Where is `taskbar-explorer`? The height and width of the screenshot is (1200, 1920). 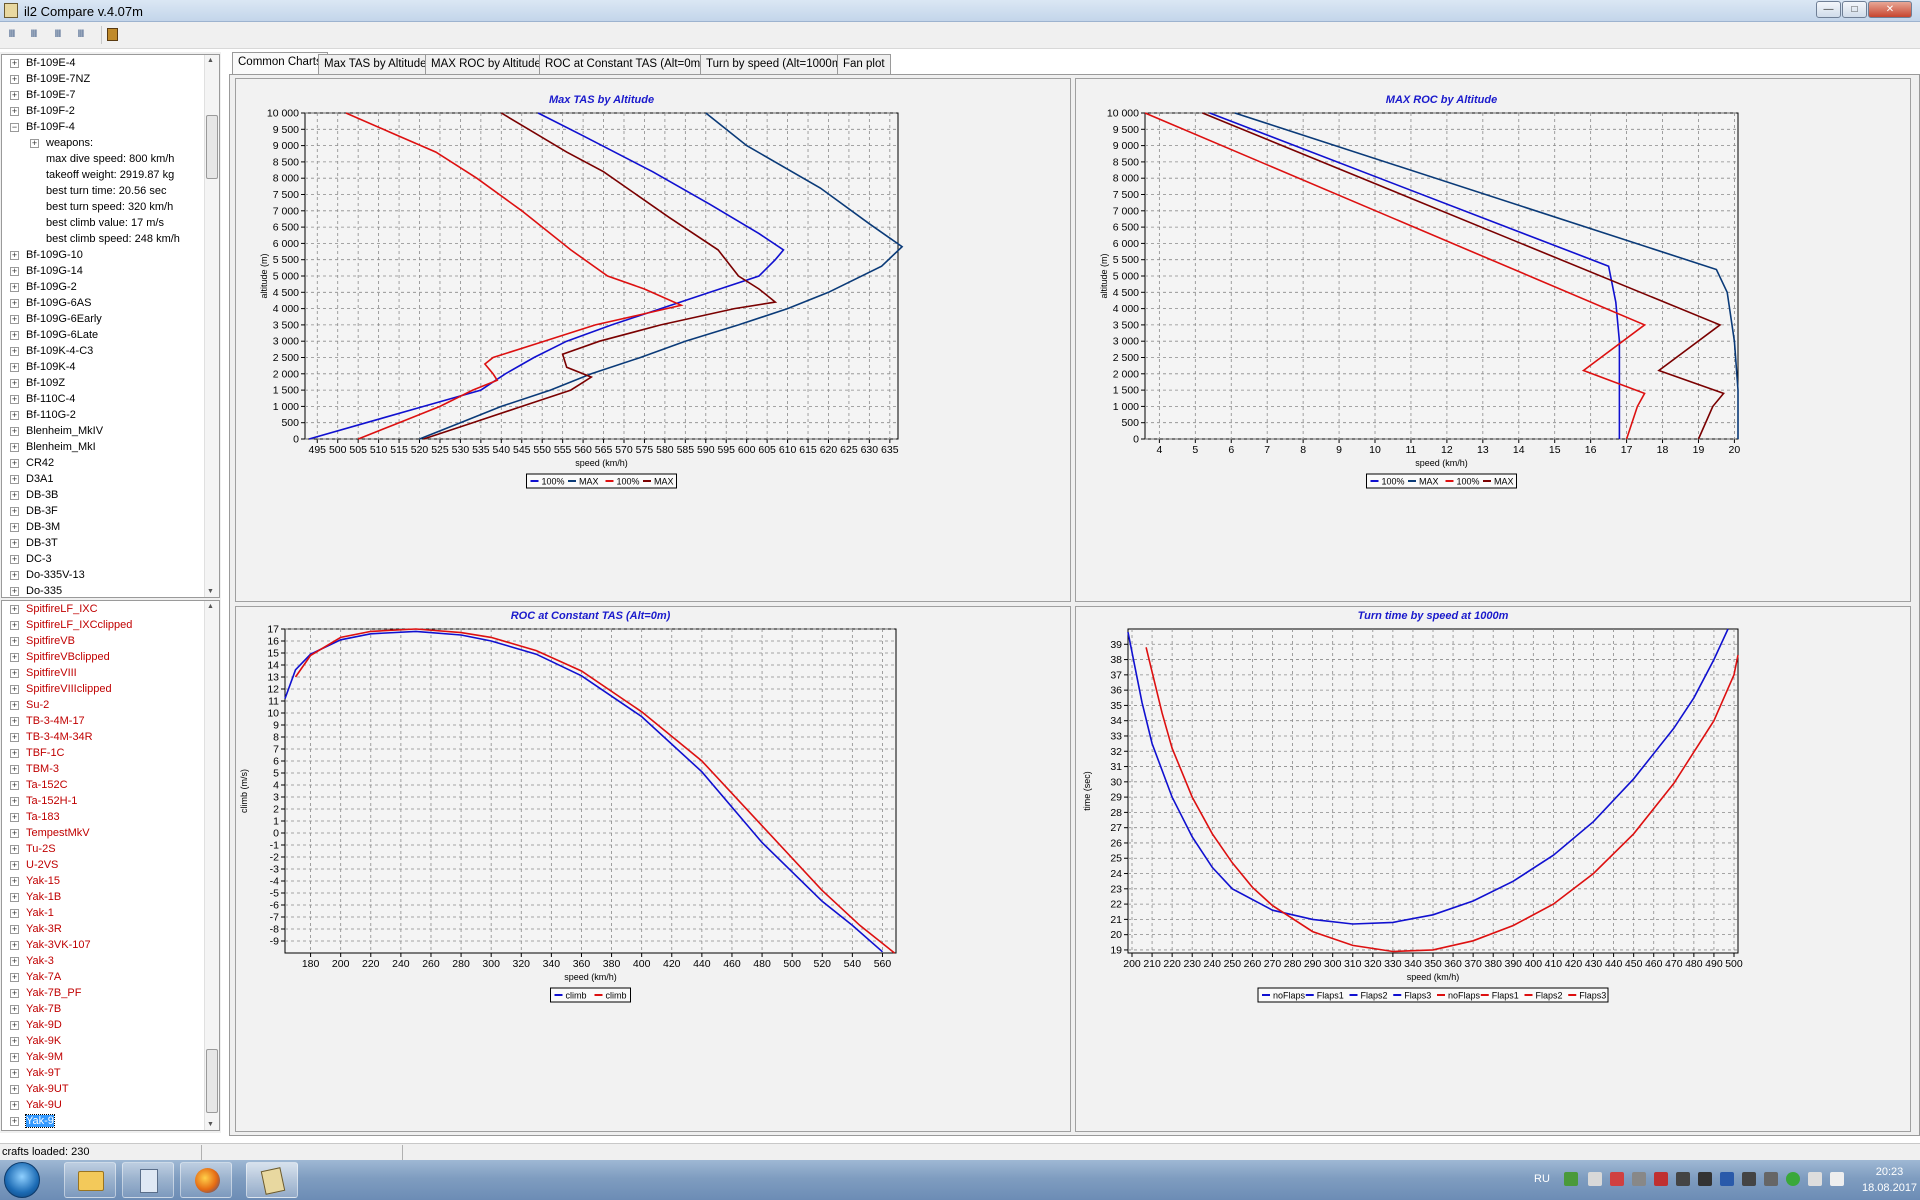
taskbar-explorer is located at coordinates (90, 1180).